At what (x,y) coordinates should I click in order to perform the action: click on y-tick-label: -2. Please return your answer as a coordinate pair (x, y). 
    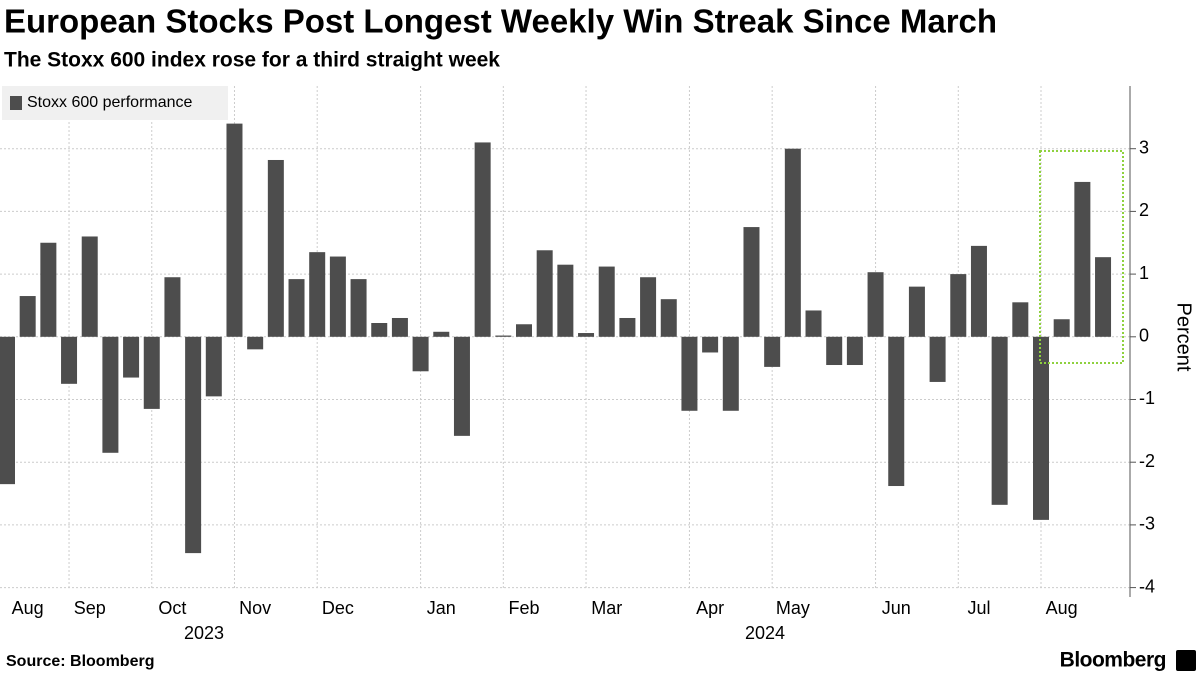
    Looking at the image, I should click on (1147, 461).